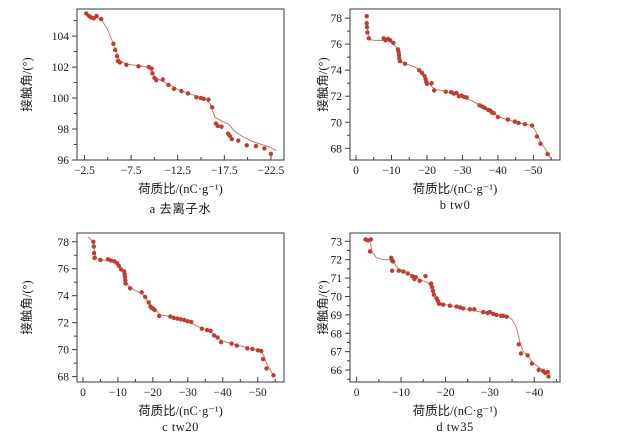 This screenshot has width=637, height=443. I want to click on svg-text: 96, so click(64, 161).